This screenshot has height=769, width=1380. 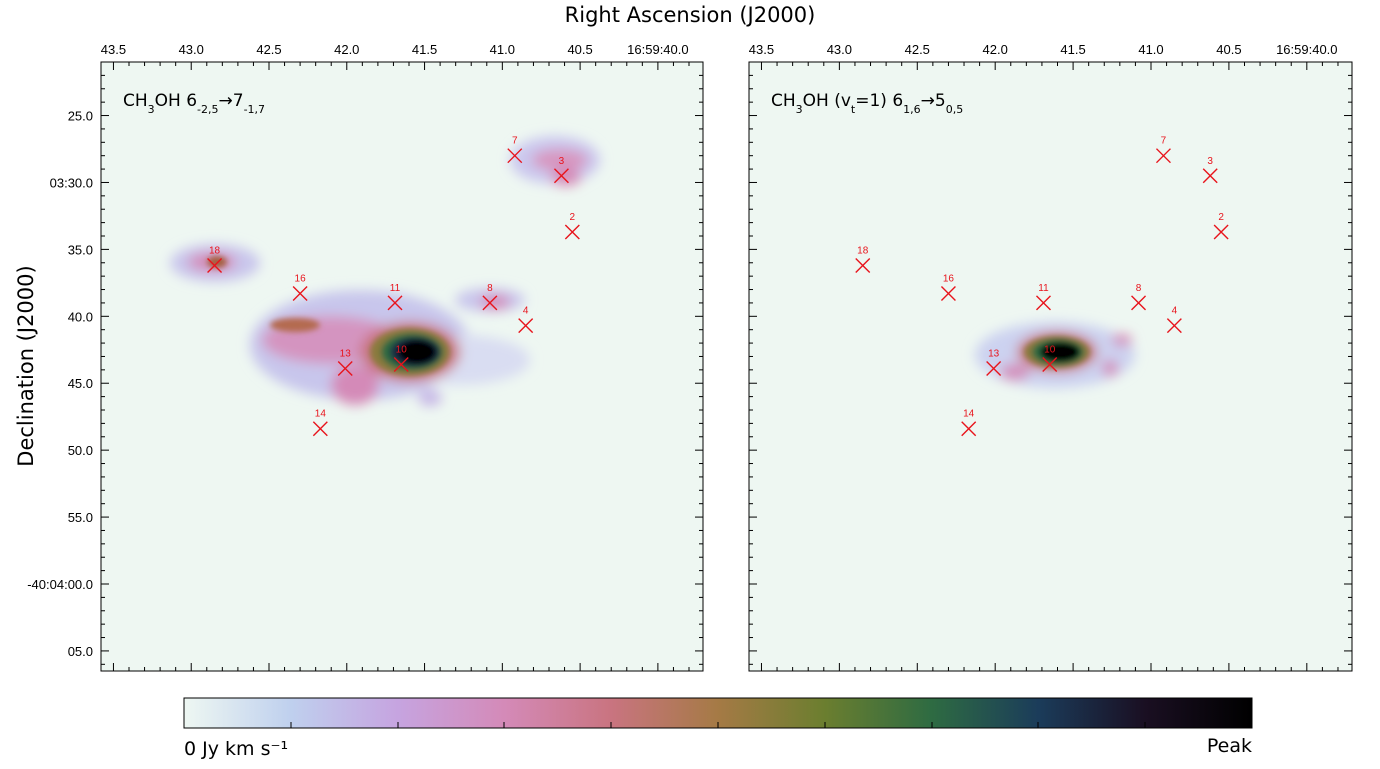 What do you see at coordinates (690, 15) in the screenshot?
I see `x-axis-title: Right Ascension (J2000)` at bounding box center [690, 15].